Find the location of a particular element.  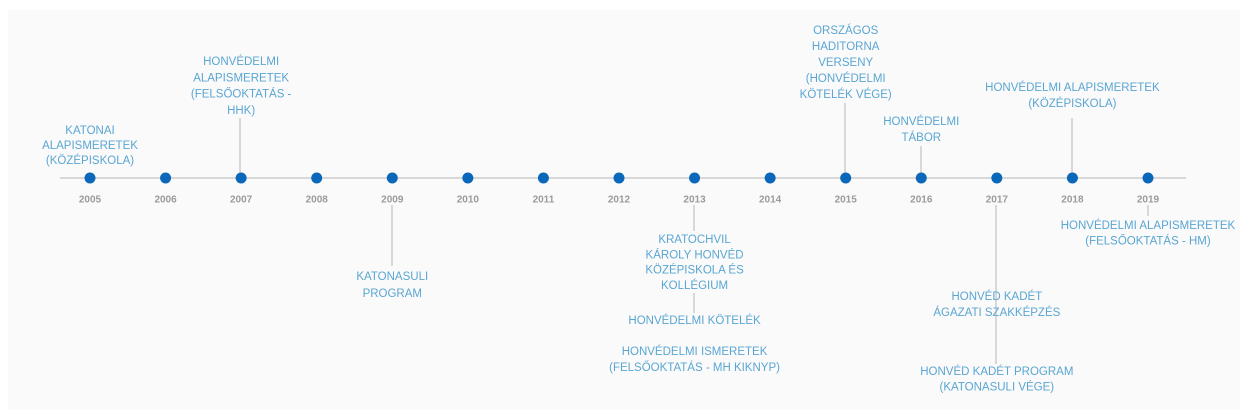

event-label: HADITORNA is located at coordinates (846, 47).